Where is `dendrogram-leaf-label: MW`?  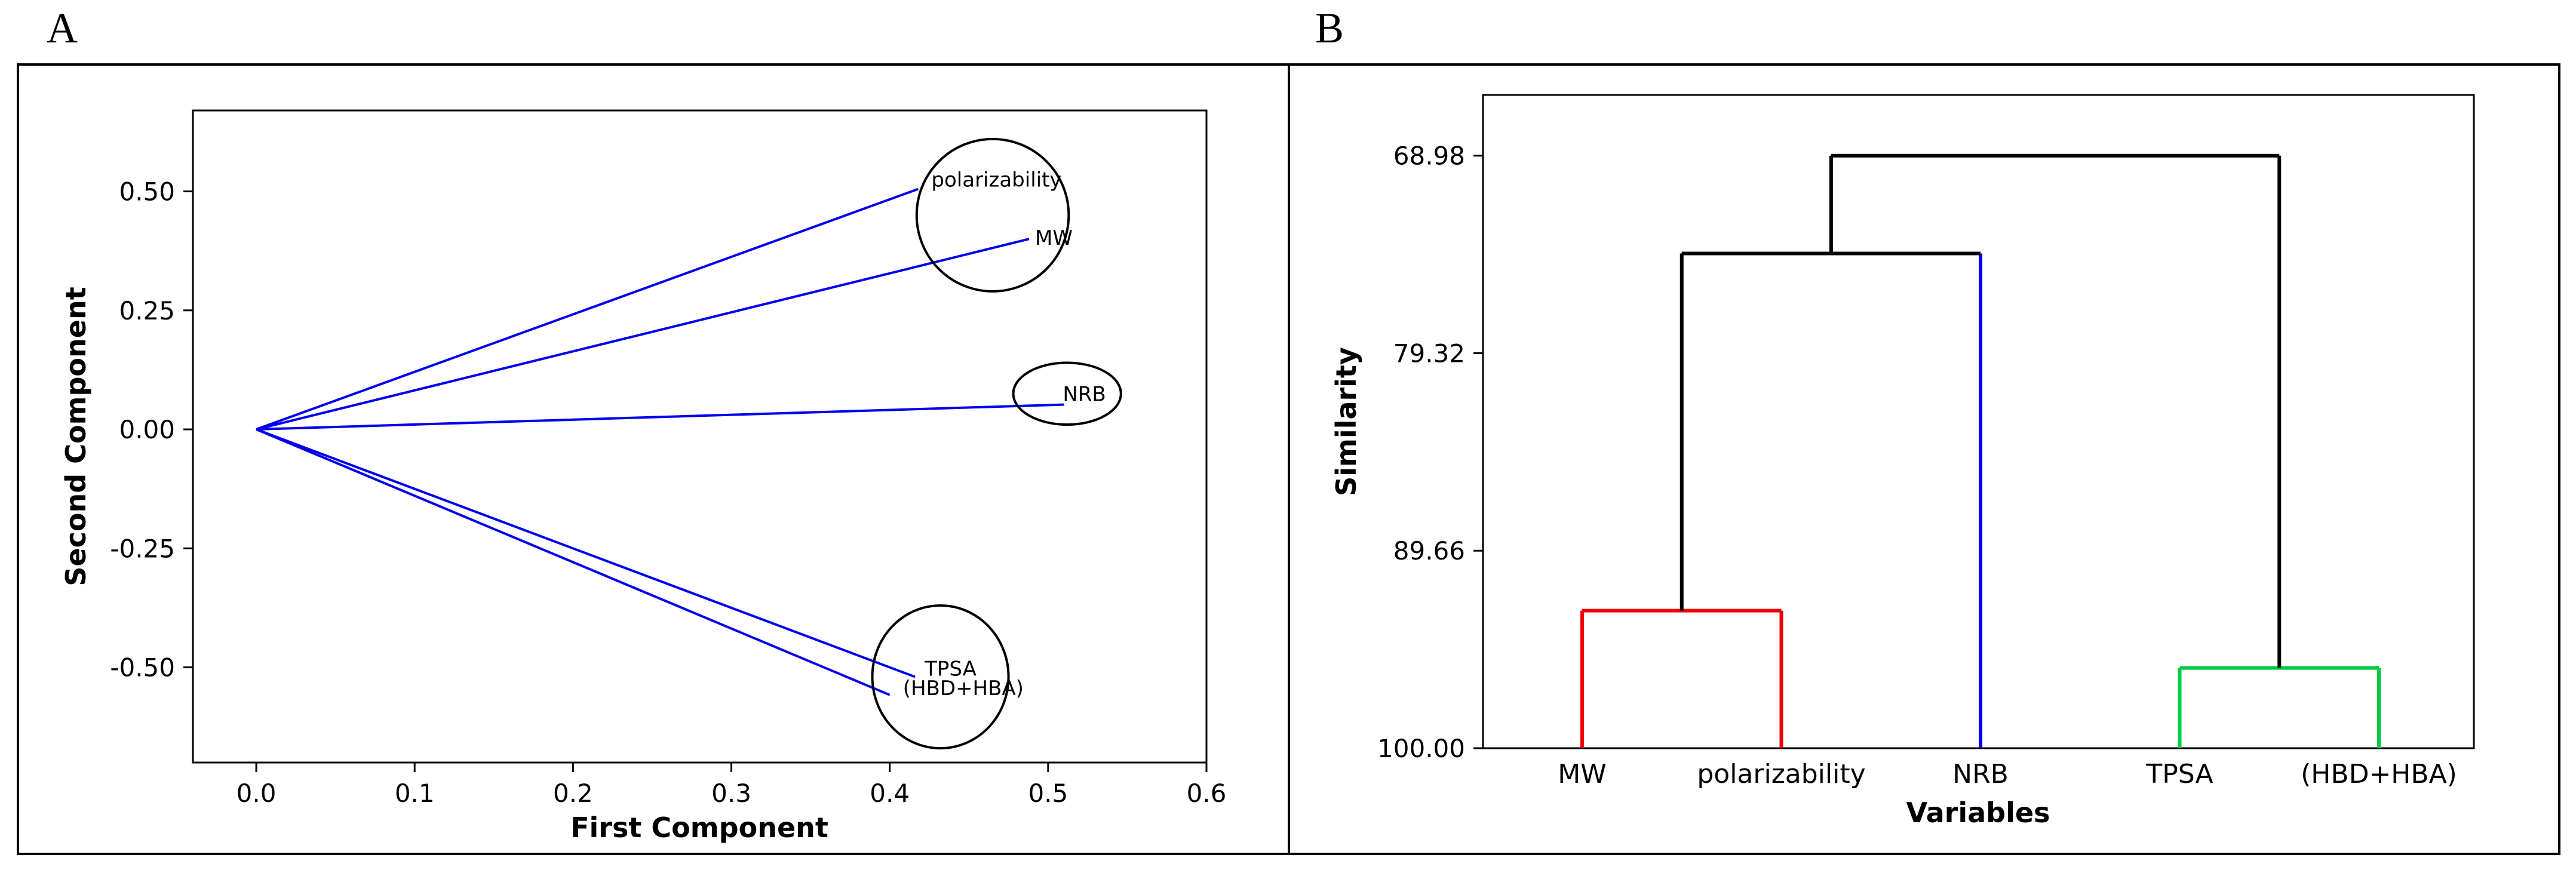
dendrogram-leaf-label: MW is located at coordinates (1582, 774).